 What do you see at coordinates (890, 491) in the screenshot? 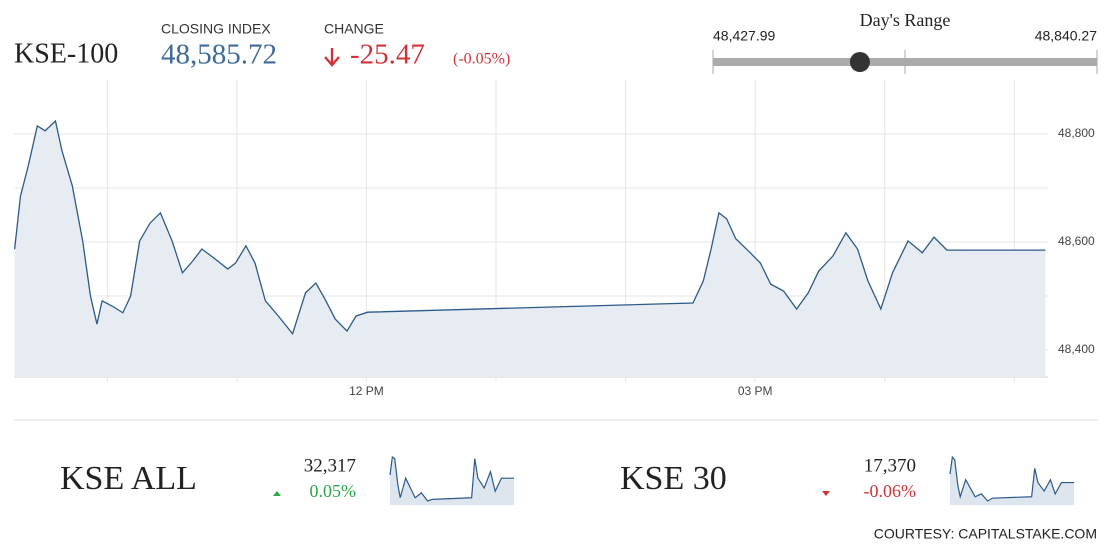
I see `index-change: -0.06%` at bounding box center [890, 491].